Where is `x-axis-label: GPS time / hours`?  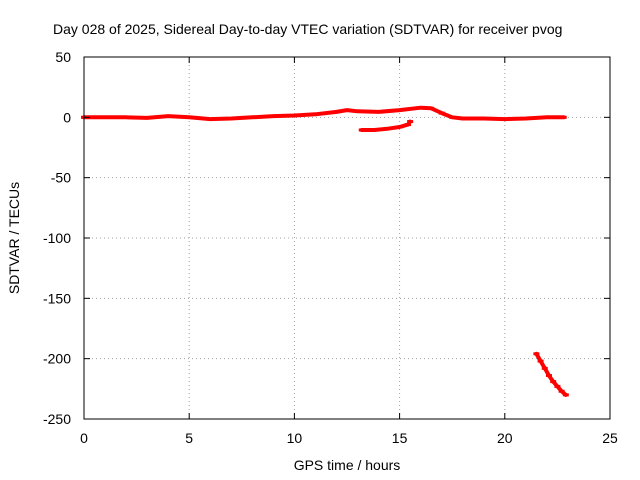 x-axis-label: GPS time / hours is located at coordinates (347, 465).